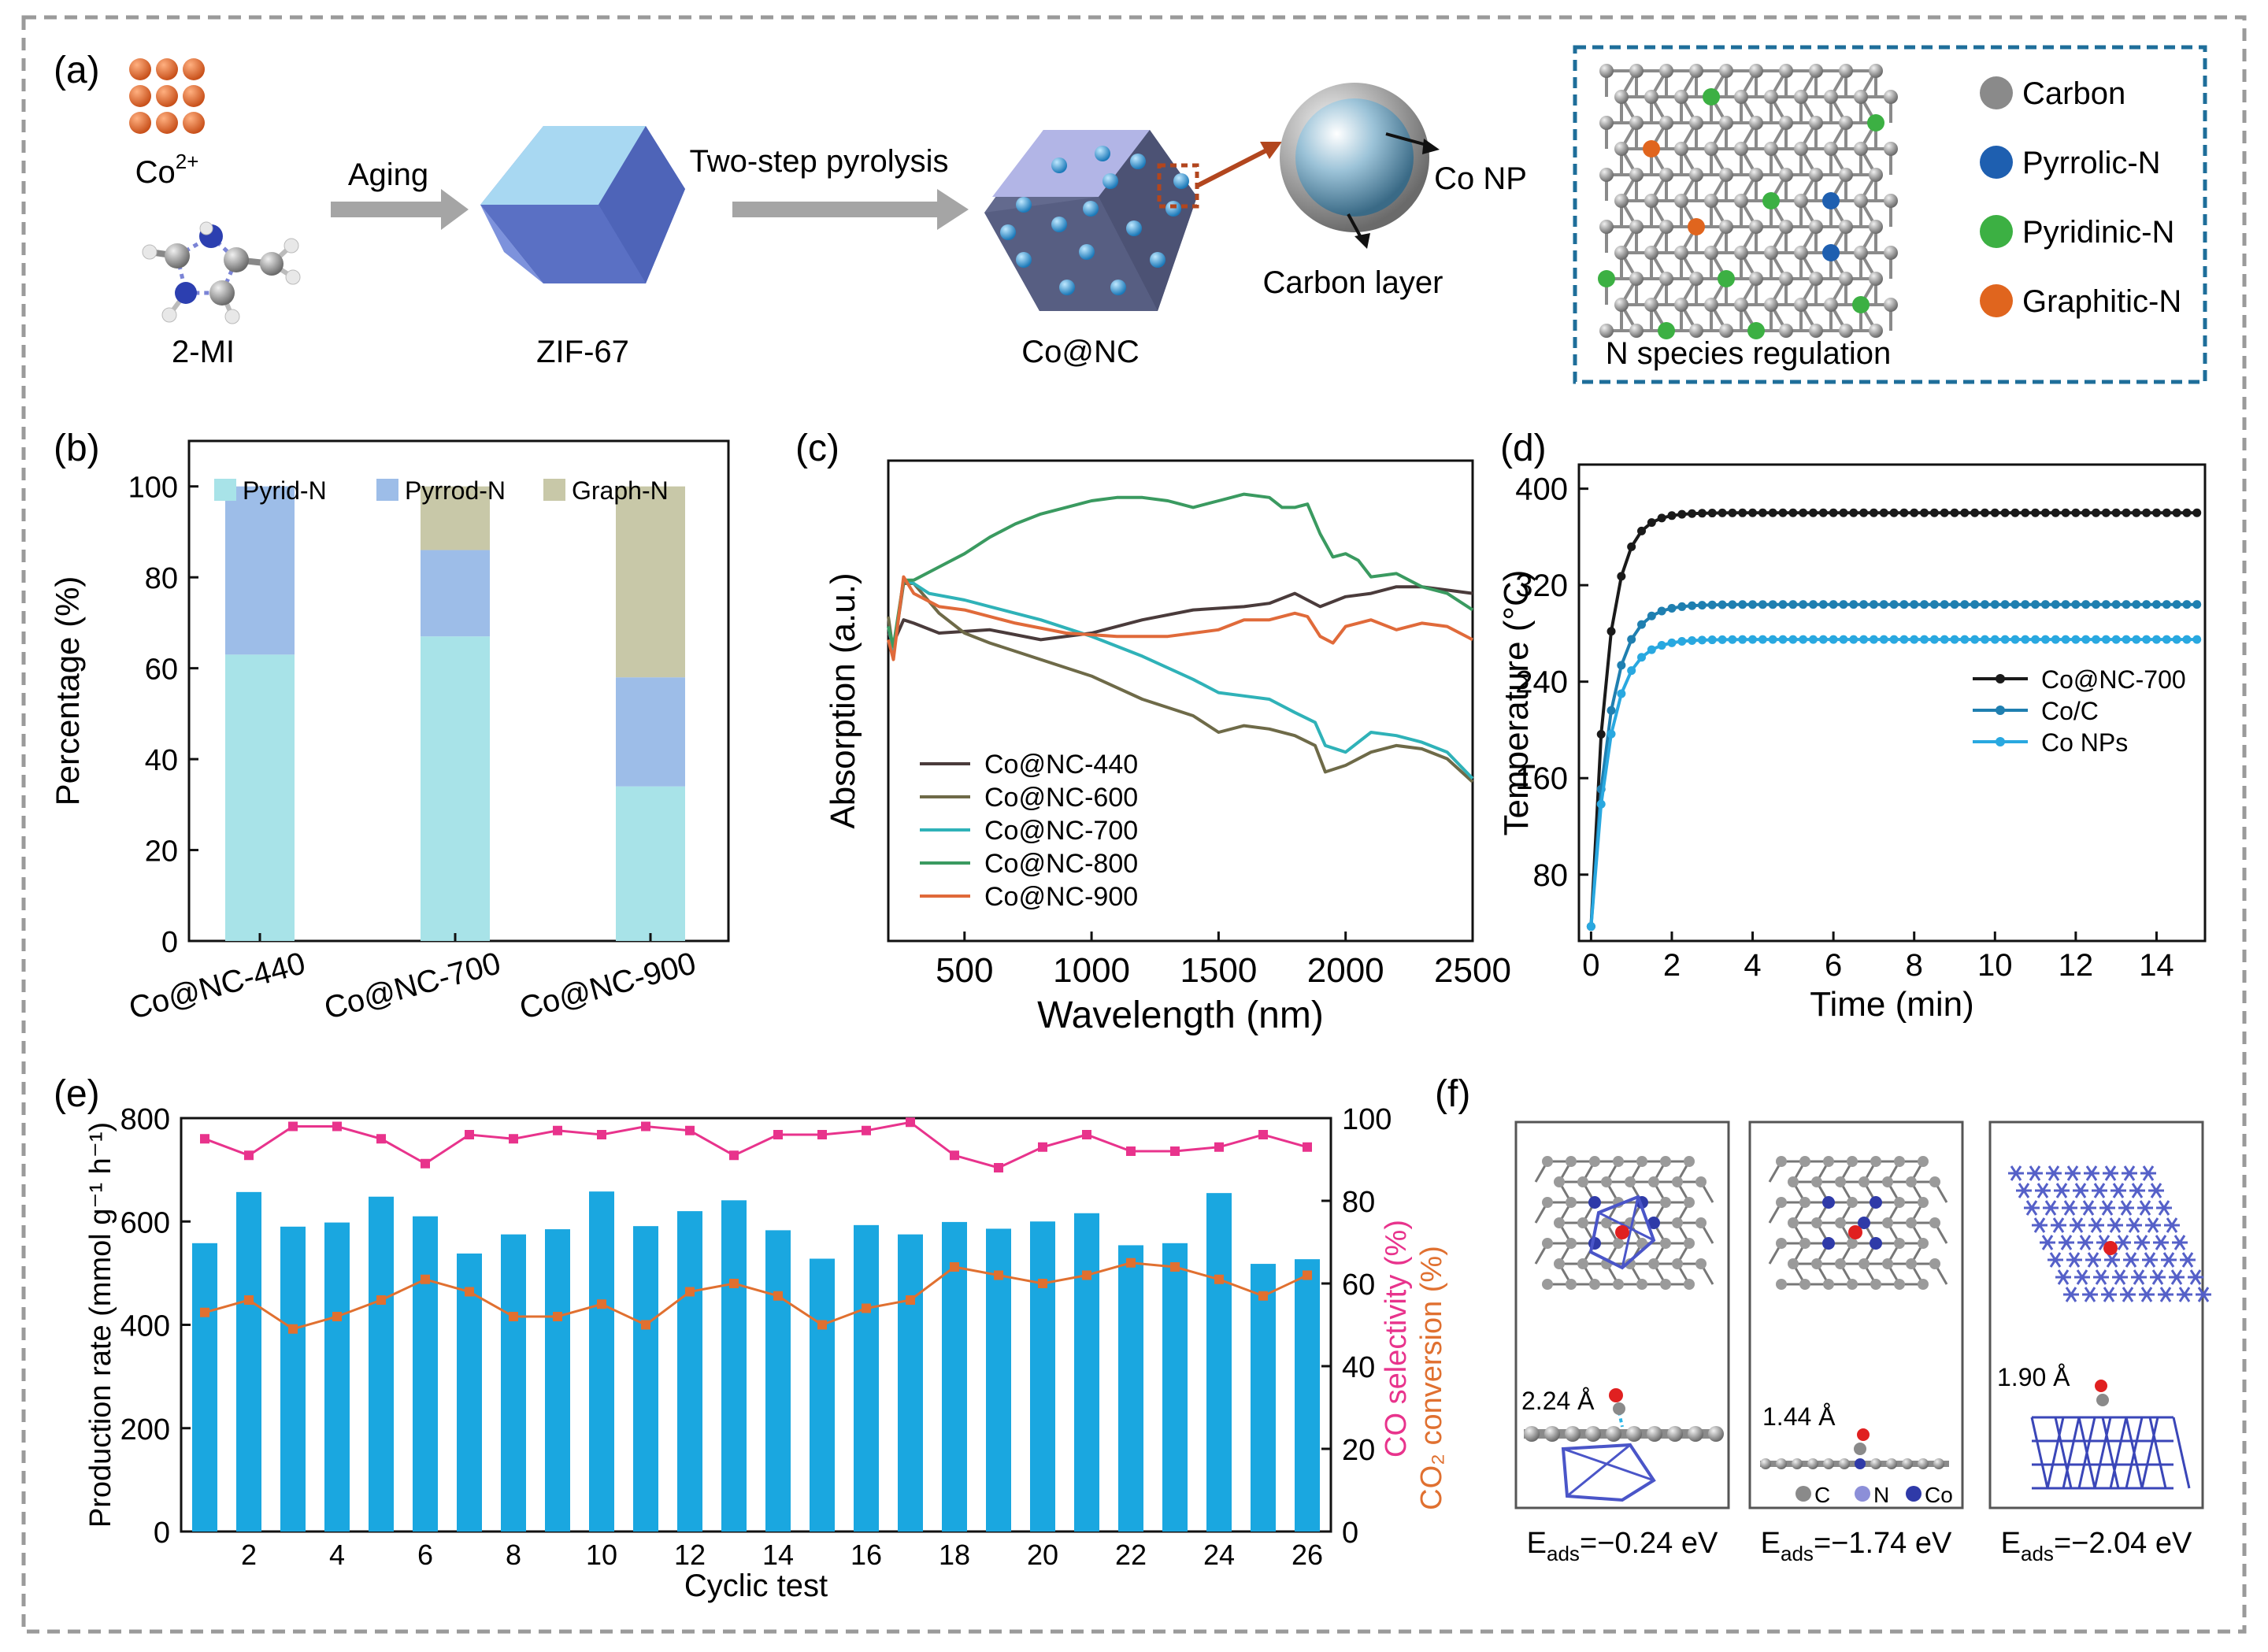 This screenshot has height=1652, width=2268. I want to click on conc-particle-icon, so click(1133, 220).